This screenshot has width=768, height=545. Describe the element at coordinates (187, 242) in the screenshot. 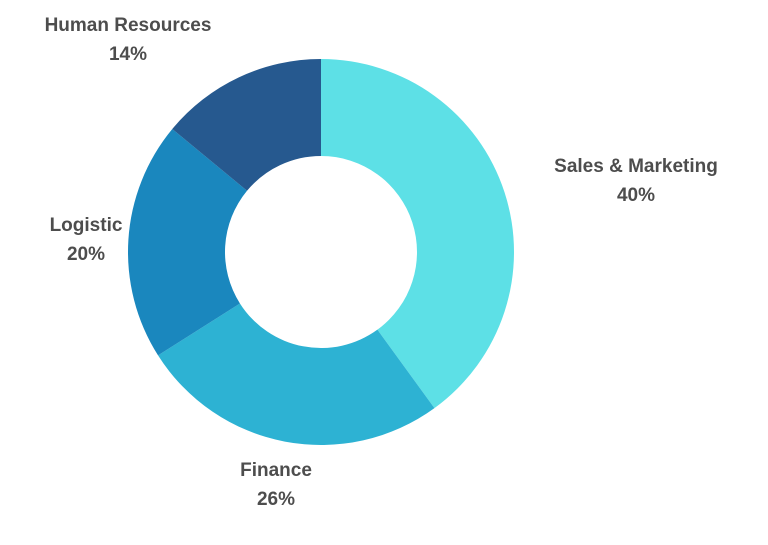

I see `slice-logistic` at that location.